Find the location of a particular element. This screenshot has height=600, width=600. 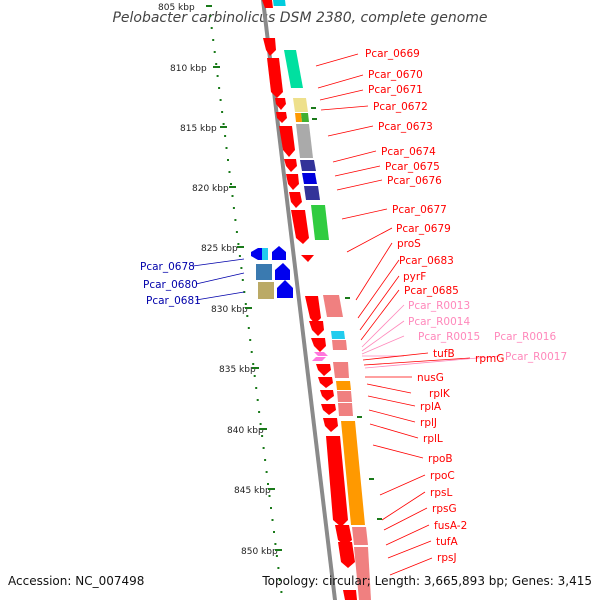

gene-label: rplK is located at coordinates (440, 394).